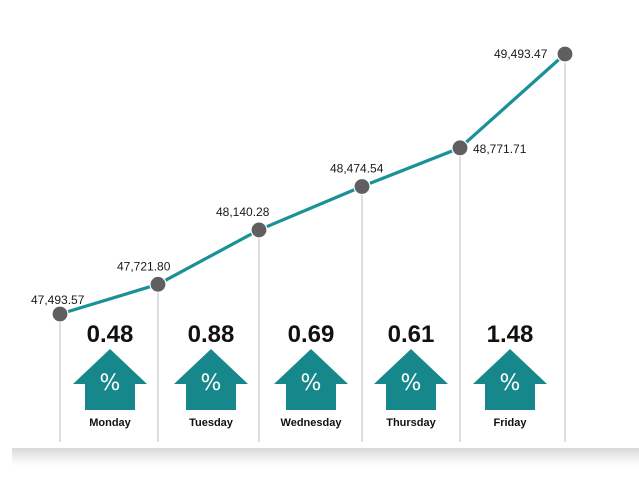  What do you see at coordinates (110, 334) in the screenshot?
I see `pct-change-monday: 0.48` at bounding box center [110, 334].